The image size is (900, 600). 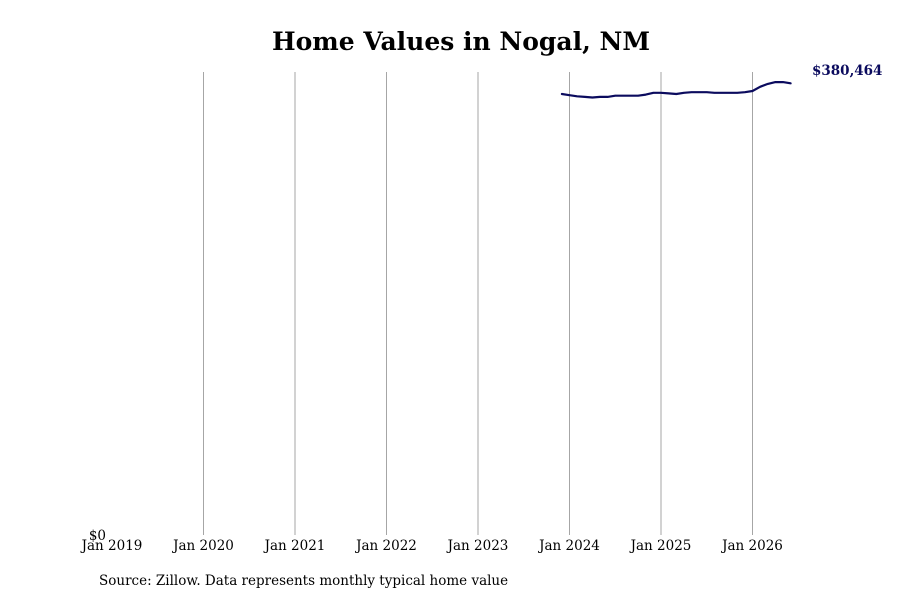 I want to click on series-layer, so click(x=676, y=89).